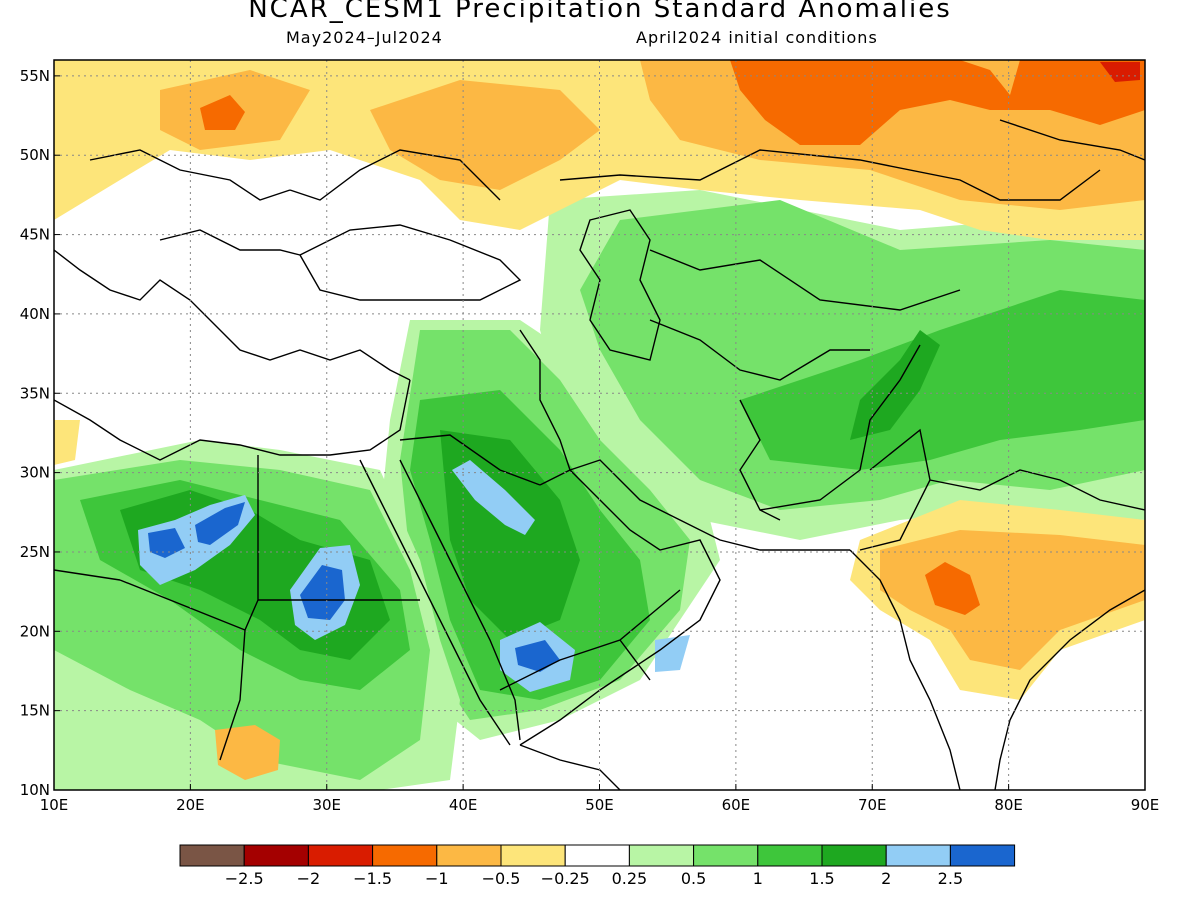 This screenshot has width=1200, height=900. Describe the element at coordinates (35, 314) in the screenshot. I see `y-tick-label: 40N` at that location.